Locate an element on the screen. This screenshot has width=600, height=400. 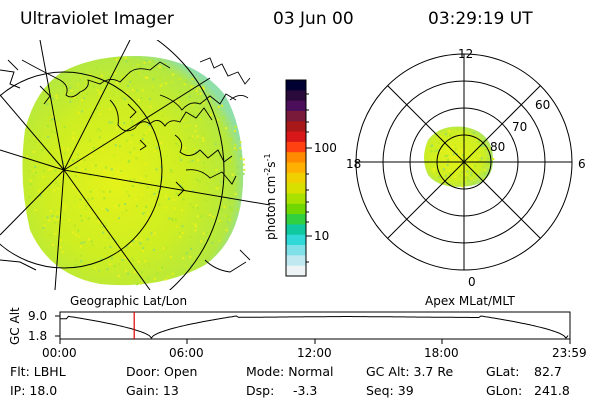
mlt-label-18: 18 is located at coordinates (354, 164).